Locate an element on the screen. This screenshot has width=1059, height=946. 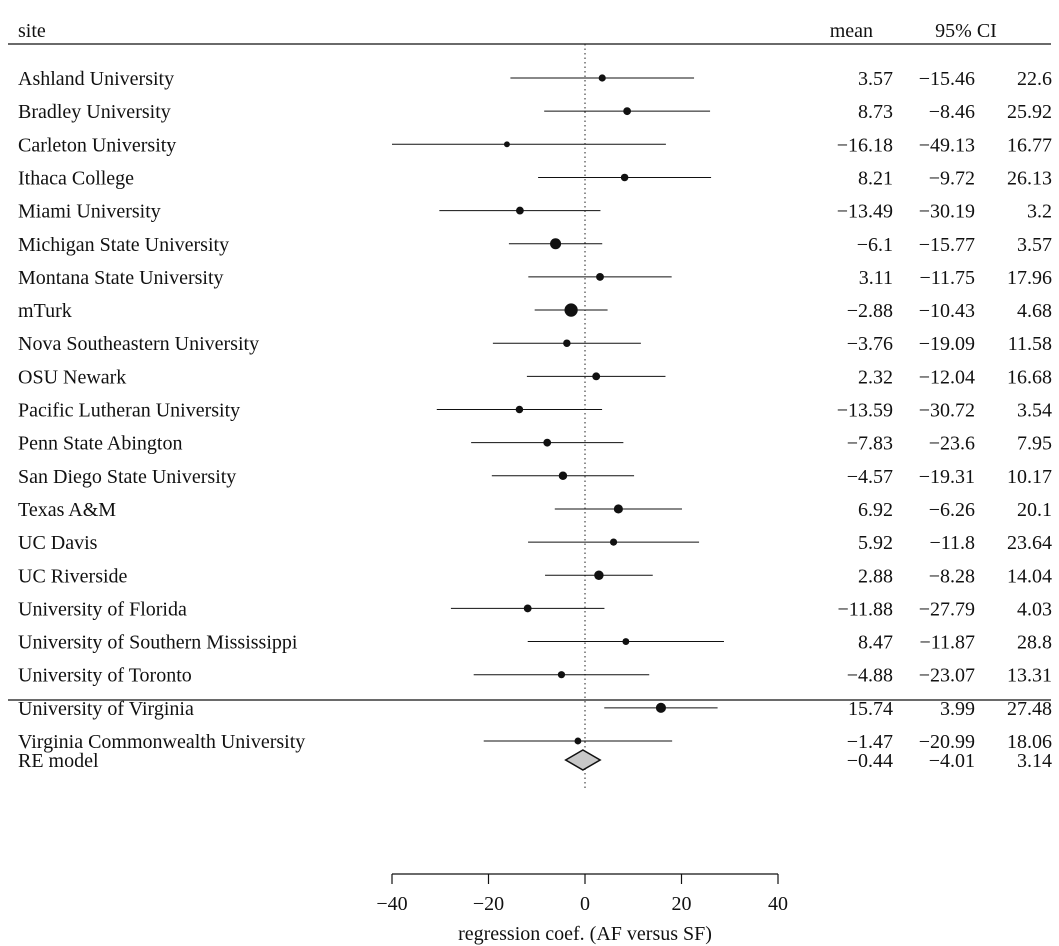
study-row: Ithaca College 8.21 −9.72 26.13 is located at coordinates (535, 178).